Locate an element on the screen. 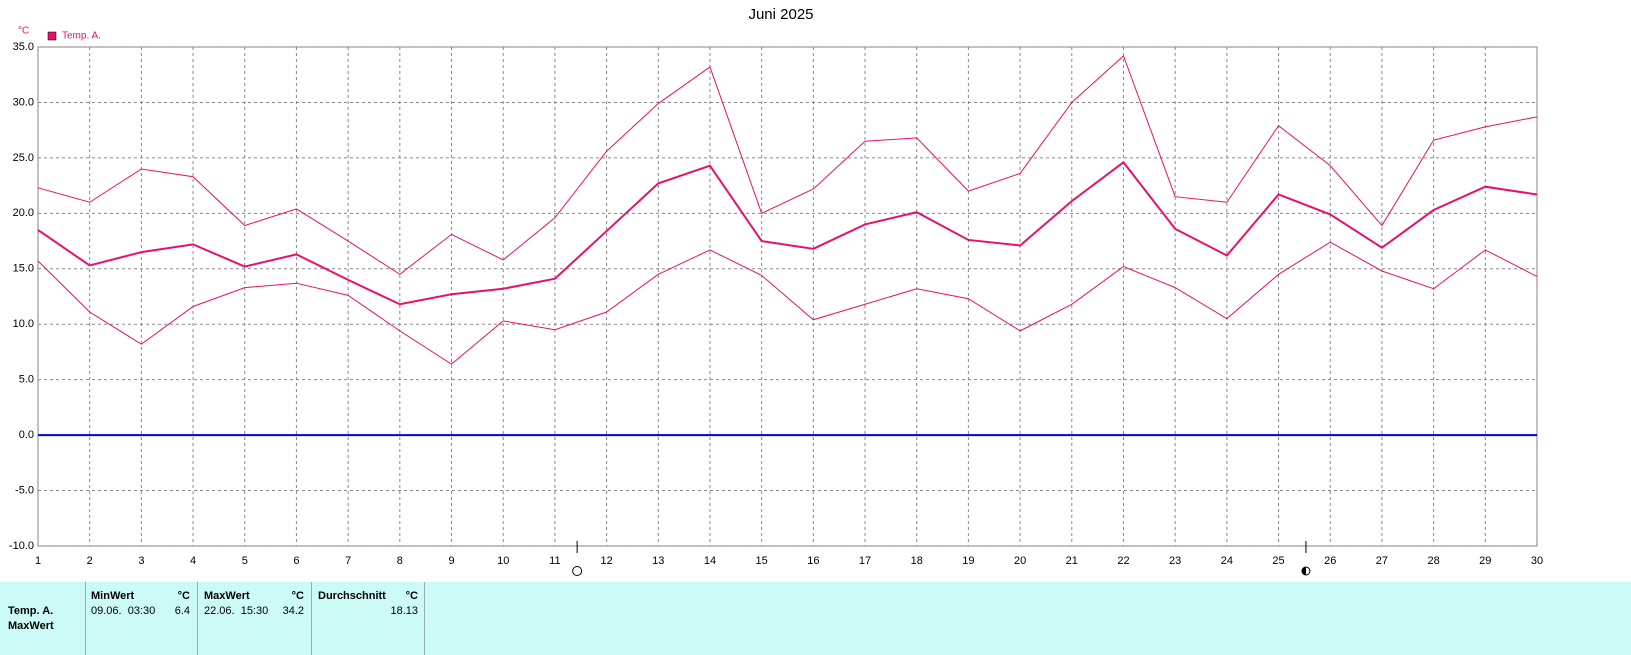  x-tick-label: 19 is located at coordinates (968, 561).